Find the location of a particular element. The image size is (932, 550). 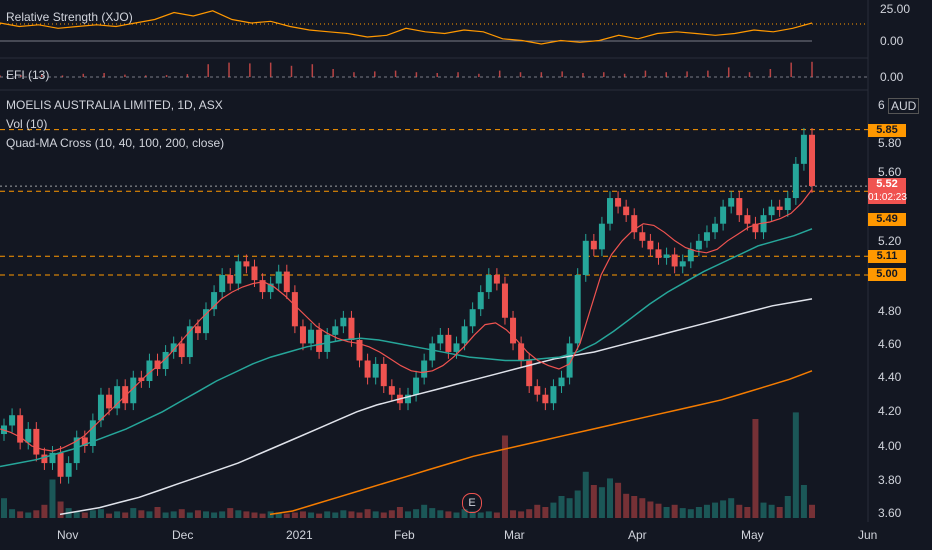

rs-panel-label: Relative Strength (XJO) is located at coordinates (69, 17).